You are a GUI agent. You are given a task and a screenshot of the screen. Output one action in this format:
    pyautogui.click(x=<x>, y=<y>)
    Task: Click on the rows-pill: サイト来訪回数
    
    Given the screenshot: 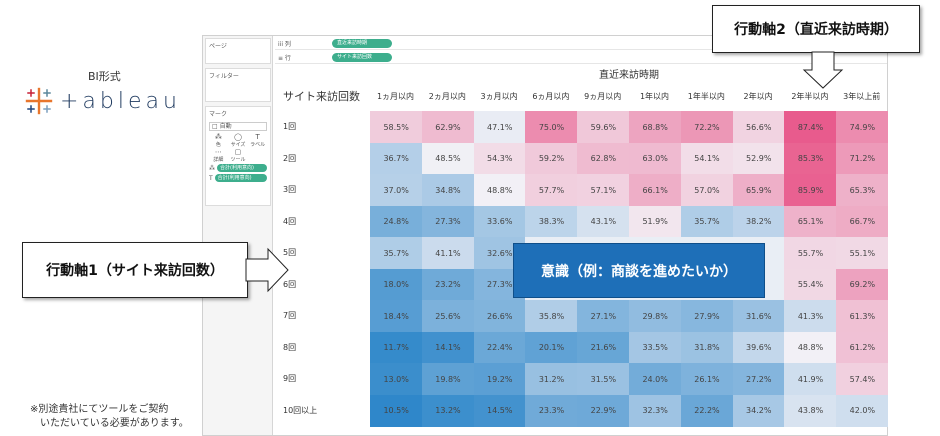 What is the action you would take?
    pyautogui.click(x=362, y=57)
    